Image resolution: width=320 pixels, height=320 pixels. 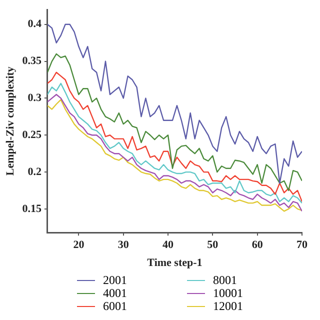 I want to click on x-tick-label: 50, so click(x=213, y=245).